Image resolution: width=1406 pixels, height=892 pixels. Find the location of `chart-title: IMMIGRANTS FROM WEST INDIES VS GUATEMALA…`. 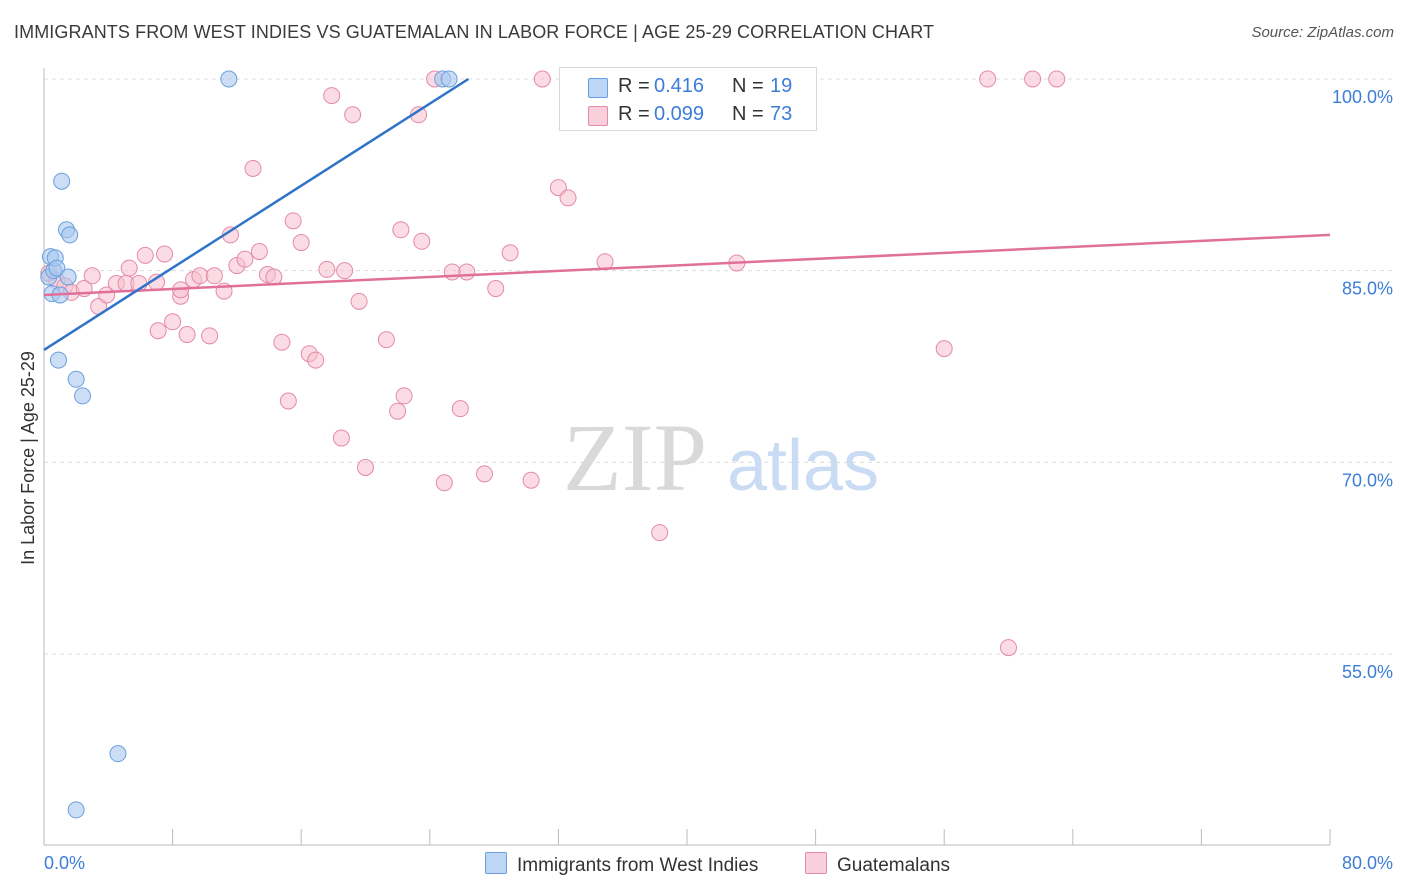

chart-title: IMMIGRANTS FROM WEST INDIES VS GUATEMALA… is located at coordinates (474, 32).